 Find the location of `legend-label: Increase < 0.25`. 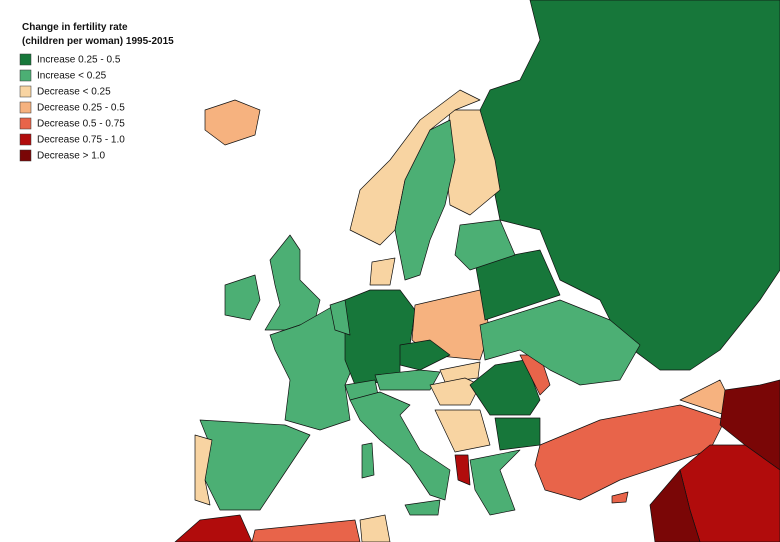

legend-label: Increase < 0.25 is located at coordinates (72, 76).